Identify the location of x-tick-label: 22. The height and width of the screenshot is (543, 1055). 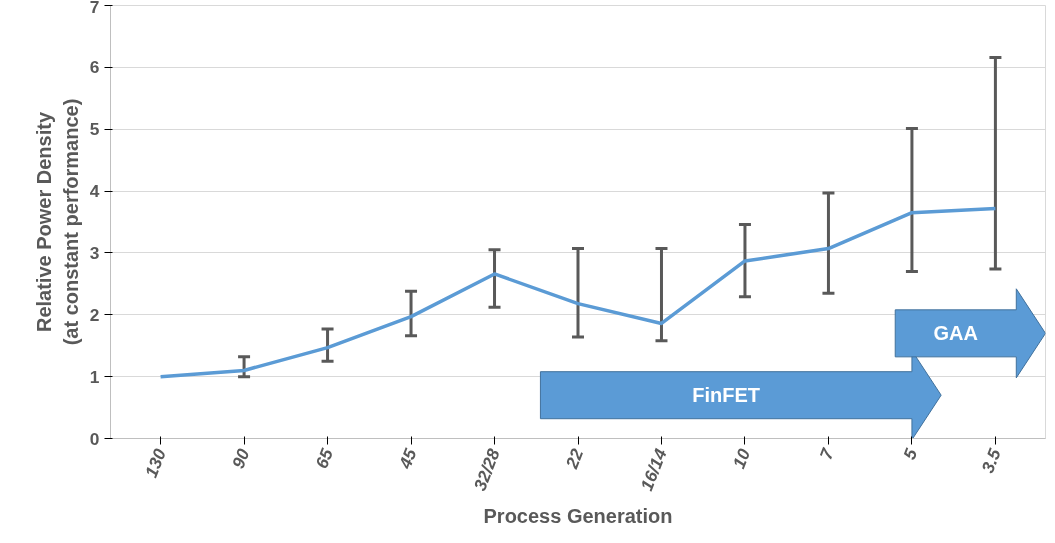
(574, 459).